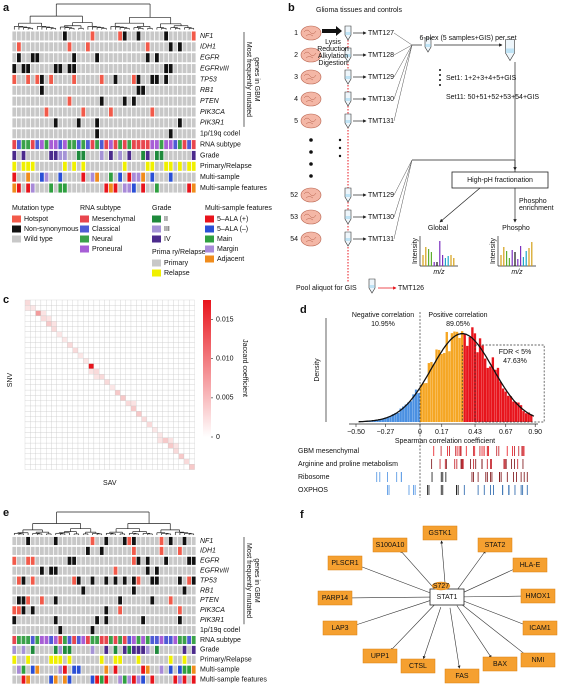 Image resolution: width=576 pixels, height=685 pixels. What do you see at coordinates (455, 638) in the screenshot?
I see `line` at bounding box center [455, 638].